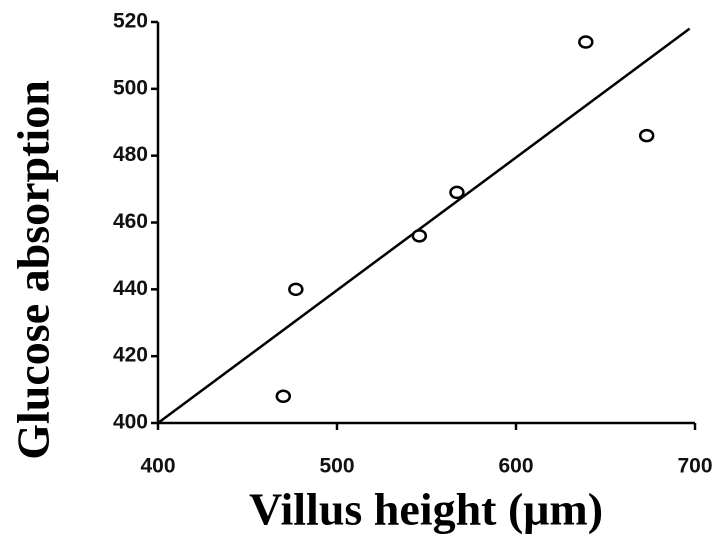 The width and height of the screenshot is (726, 544). What do you see at coordinates (130, 87) in the screenshot?
I see `y-tick-label: 500` at bounding box center [130, 87].